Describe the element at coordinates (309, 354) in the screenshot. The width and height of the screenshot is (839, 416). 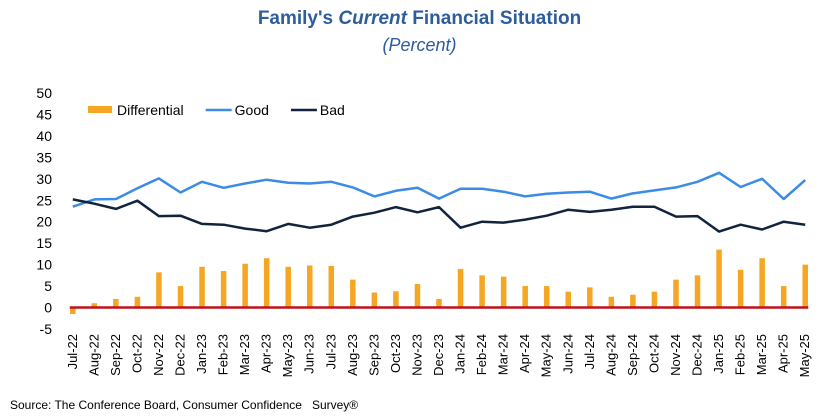
I see `x-tick-label: Jun-23` at that location.